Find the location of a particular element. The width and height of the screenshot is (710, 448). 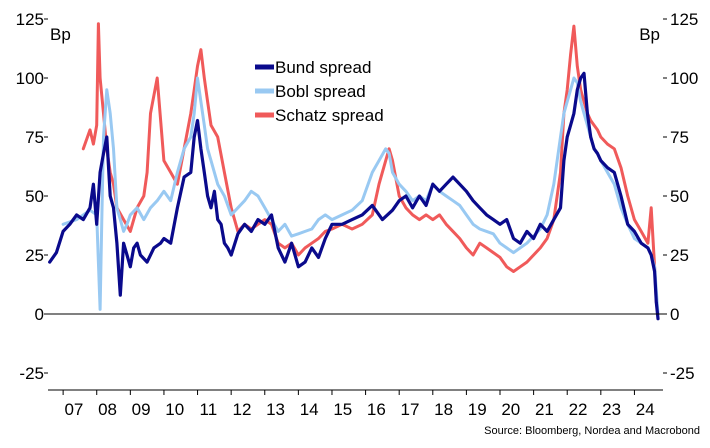

legend-label: Bobl spread is located at coordinates (320, 91).